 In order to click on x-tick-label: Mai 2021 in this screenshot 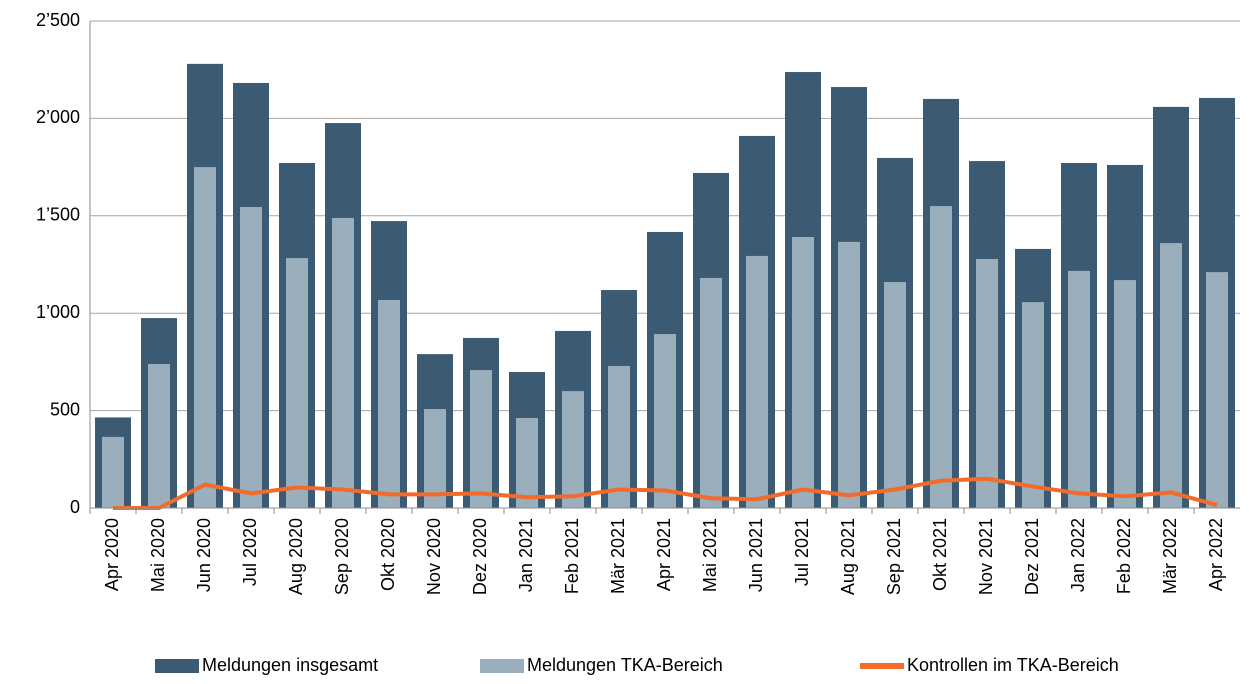, I will do `click(710, 555)`.